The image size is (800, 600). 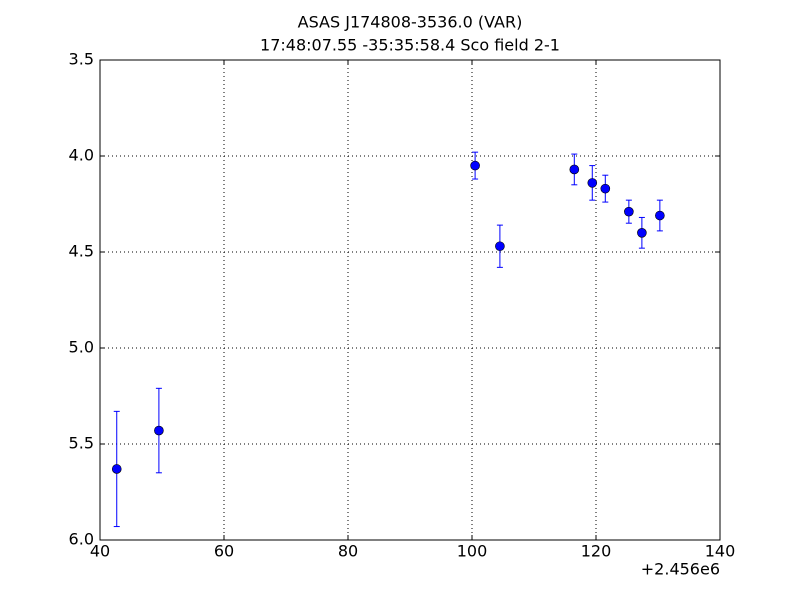 I want to click on x-tick-label: 60, so click(x=224, y=551).